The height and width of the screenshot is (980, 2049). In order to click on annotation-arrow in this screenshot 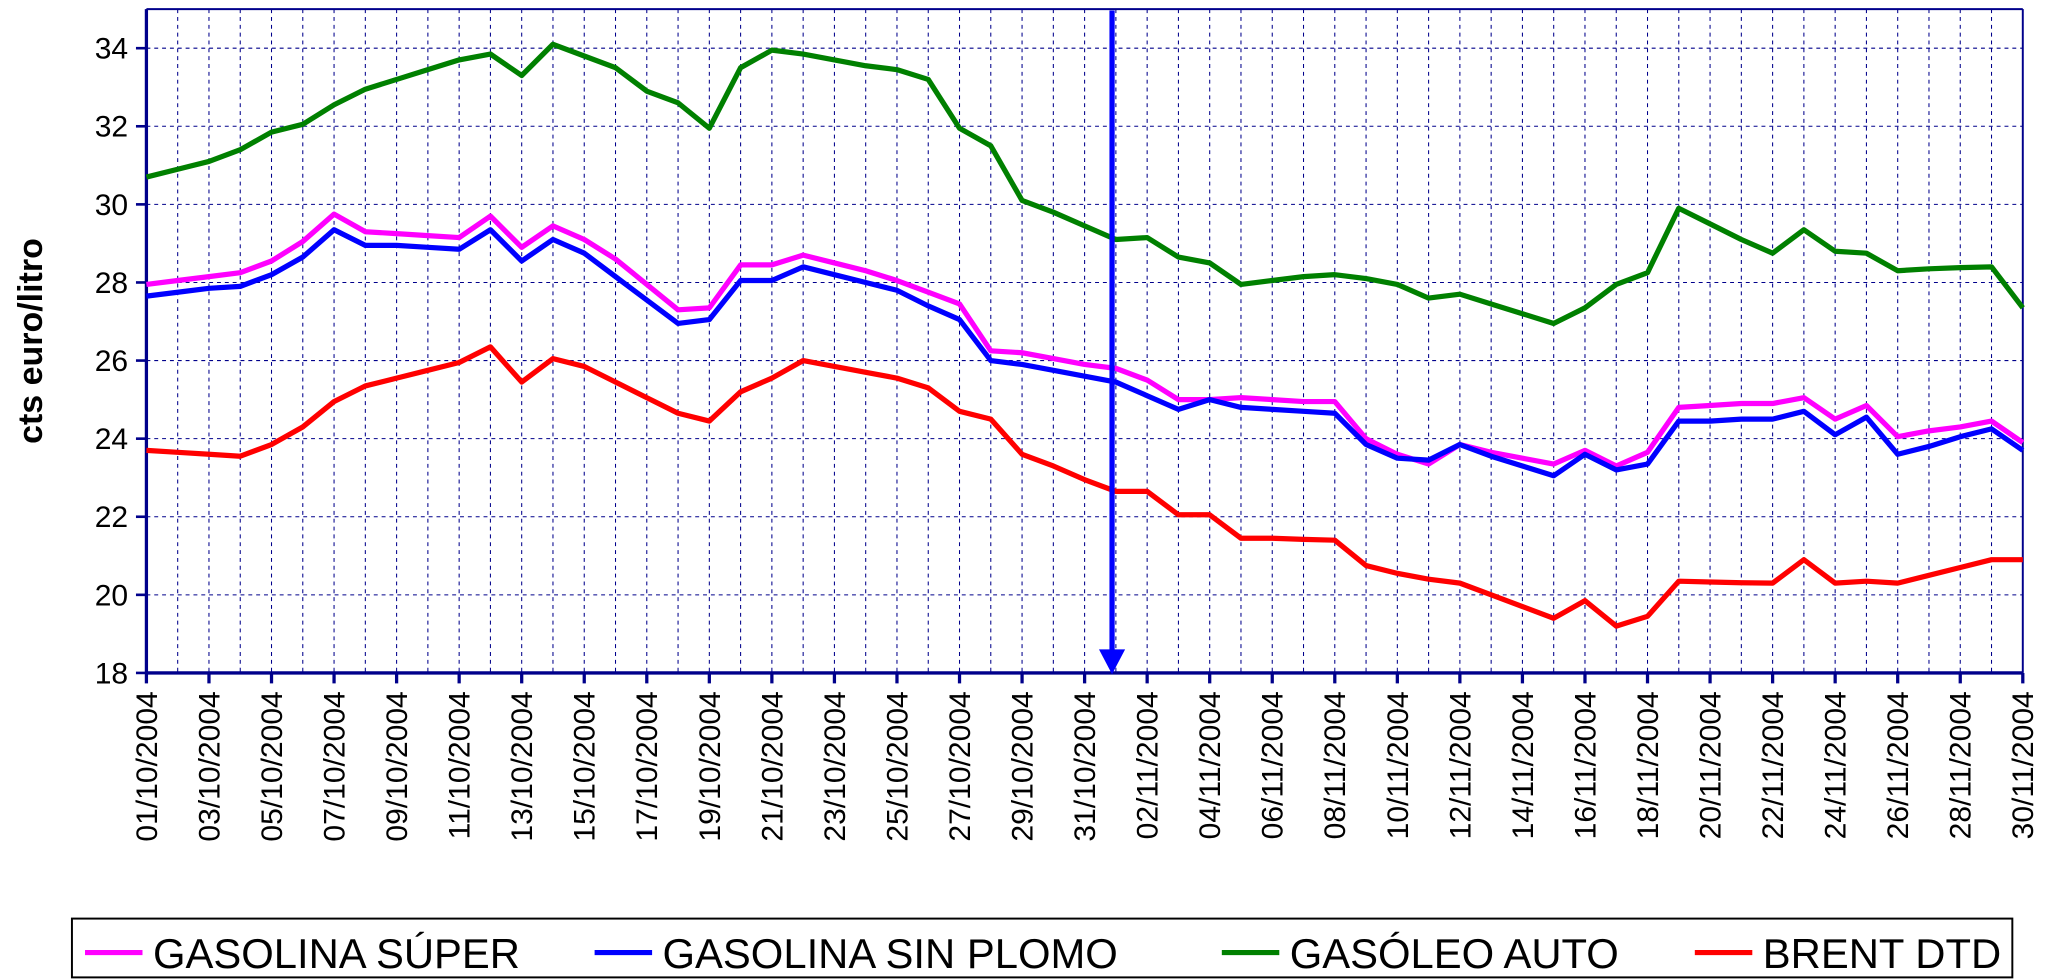, I will do `click(1112, 342)`.